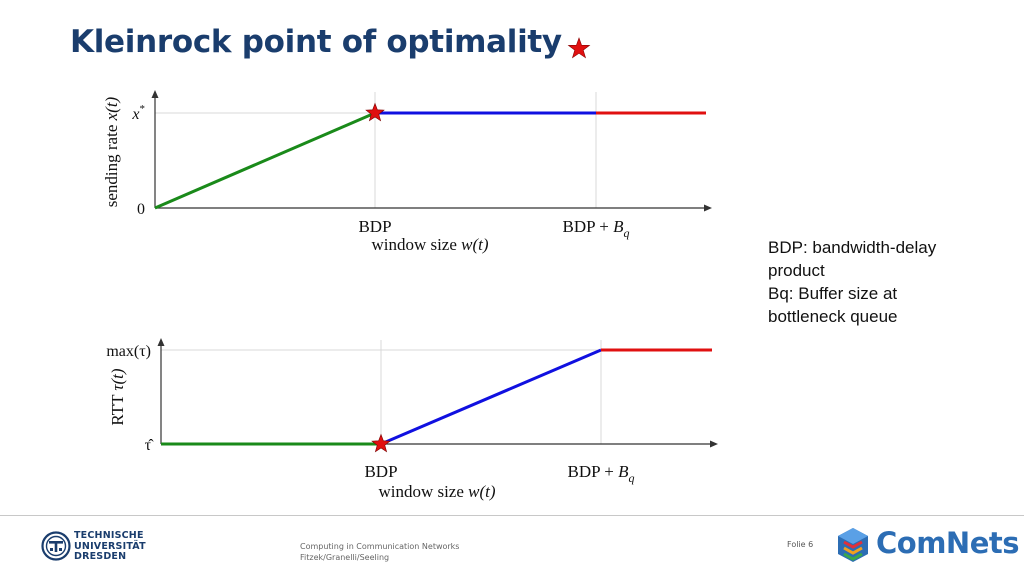  I want to click on tud-line: UNIVERSITÄT, so click(110, 546).